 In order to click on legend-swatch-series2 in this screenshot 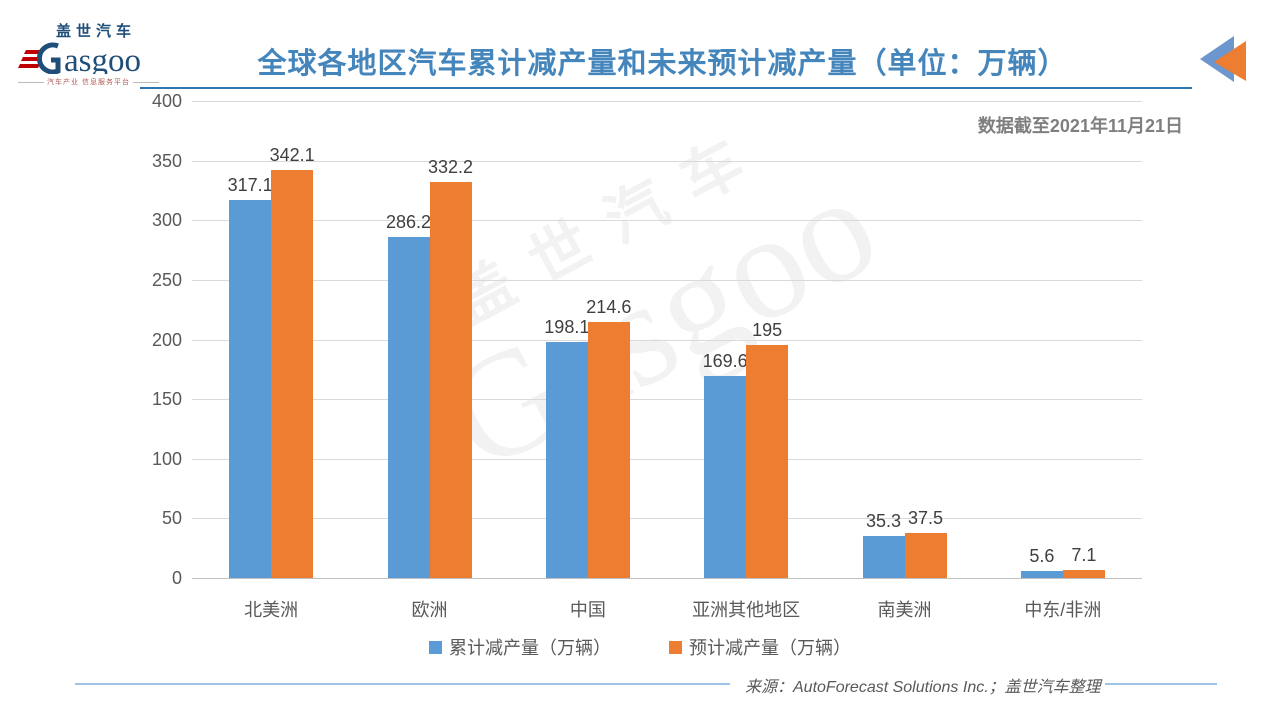, I will do `click(675, 647)`.